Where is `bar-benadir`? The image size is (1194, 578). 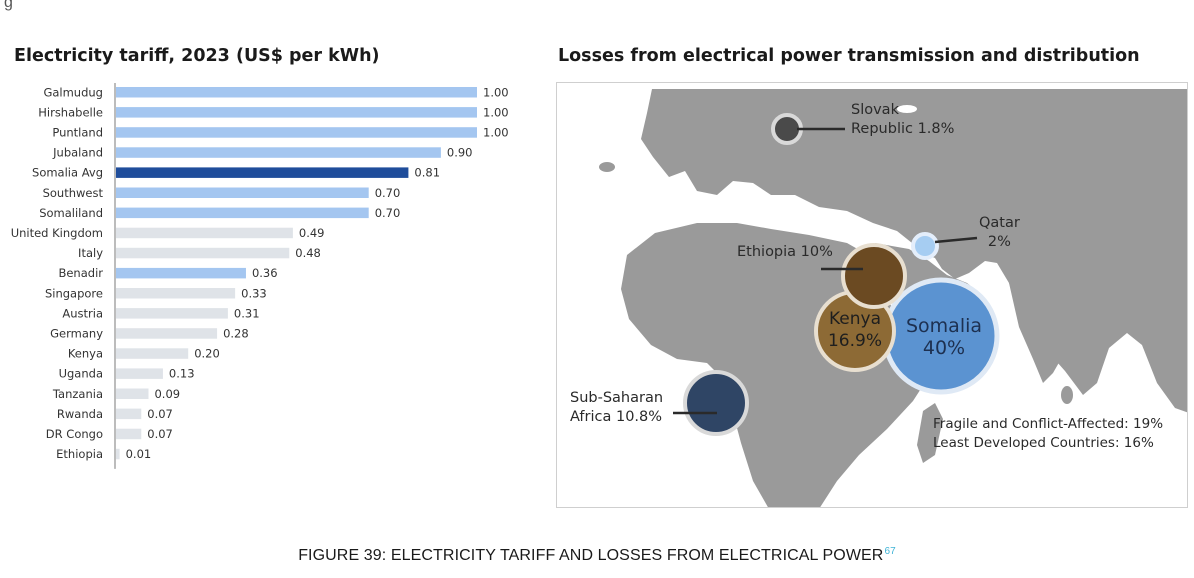
bar-benadir is located at coordinates (181, 273).